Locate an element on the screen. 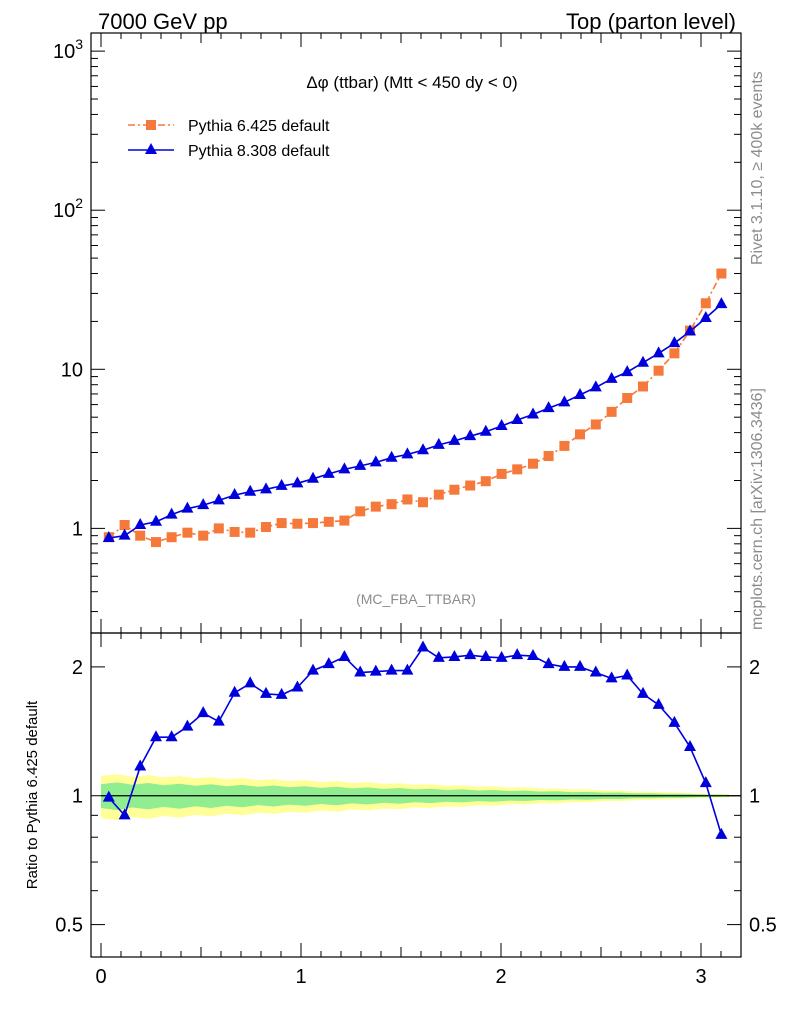 Image resolution: width=786 pixels, height=1024 pixels. main-ytick-label: 1 is located at coordinates (77, 529).